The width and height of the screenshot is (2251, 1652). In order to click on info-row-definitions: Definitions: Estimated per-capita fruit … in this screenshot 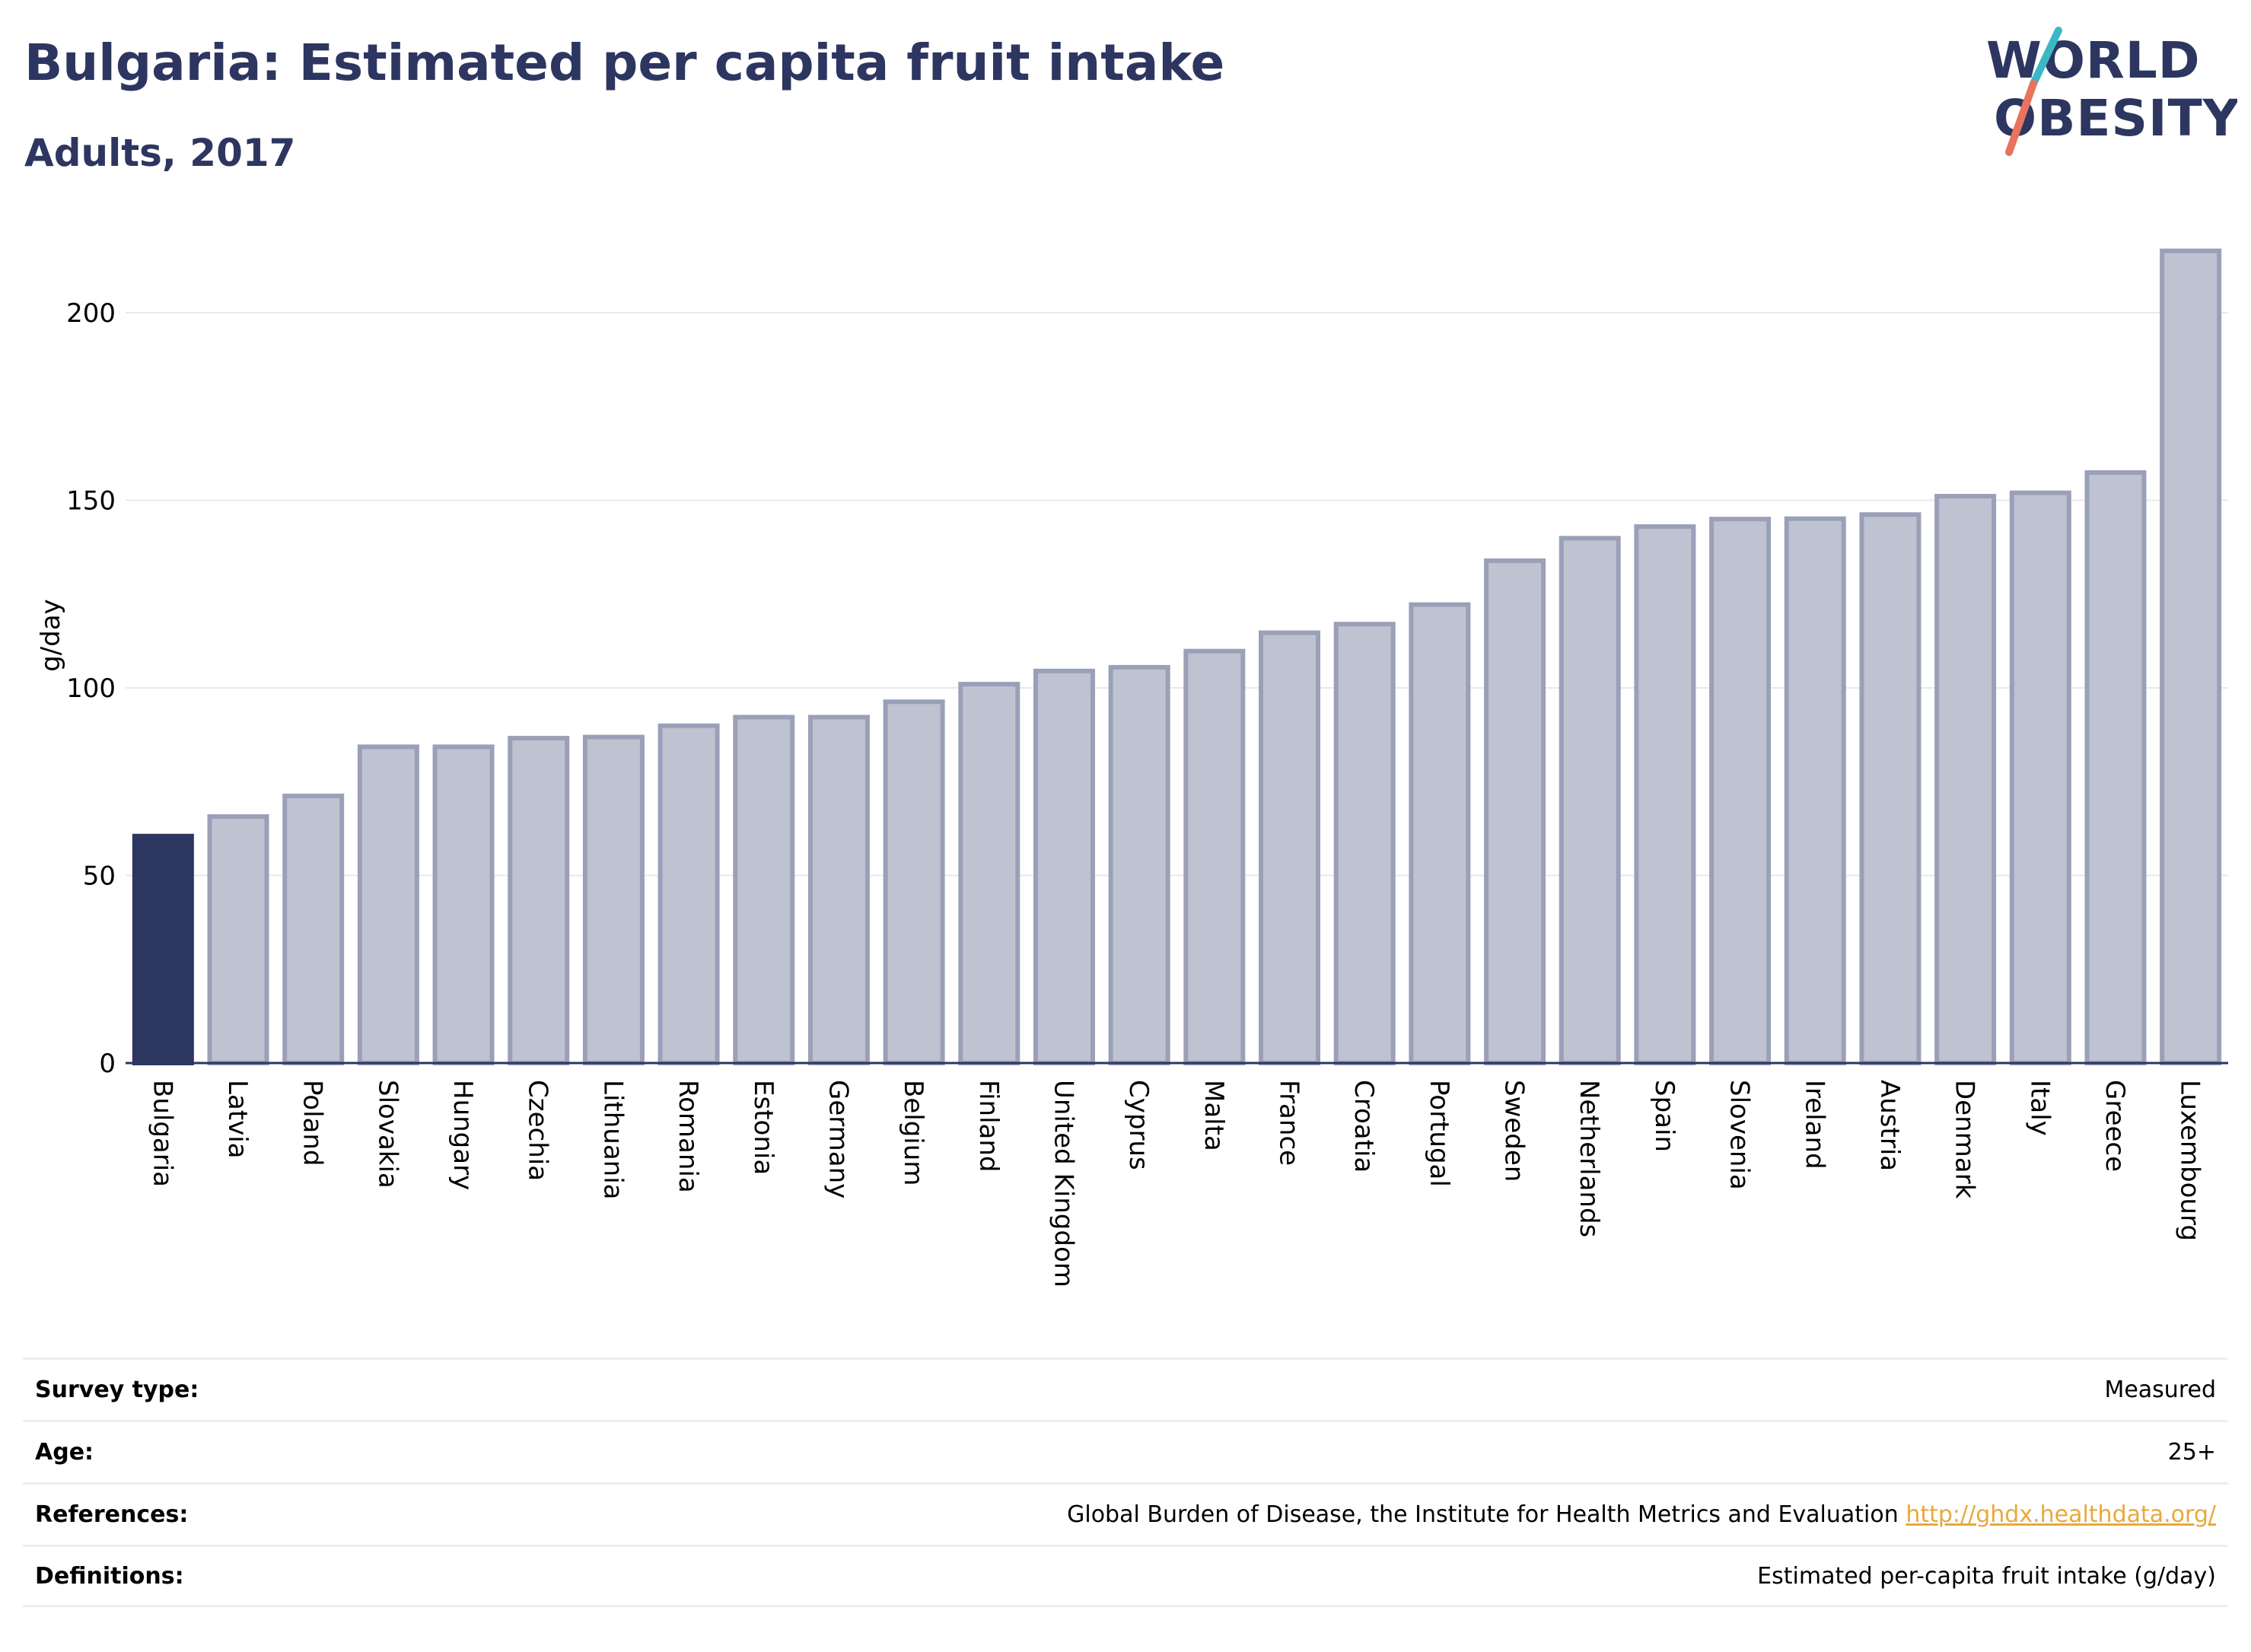, I will do `click(1125, 1576)`.